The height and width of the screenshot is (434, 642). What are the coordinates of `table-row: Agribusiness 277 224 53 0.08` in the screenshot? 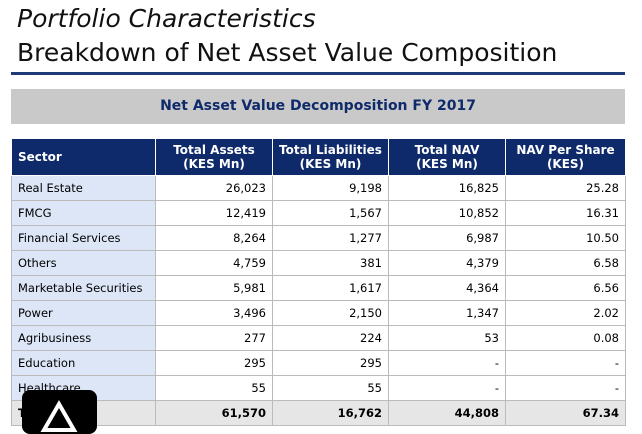 It's located at (318, 338).